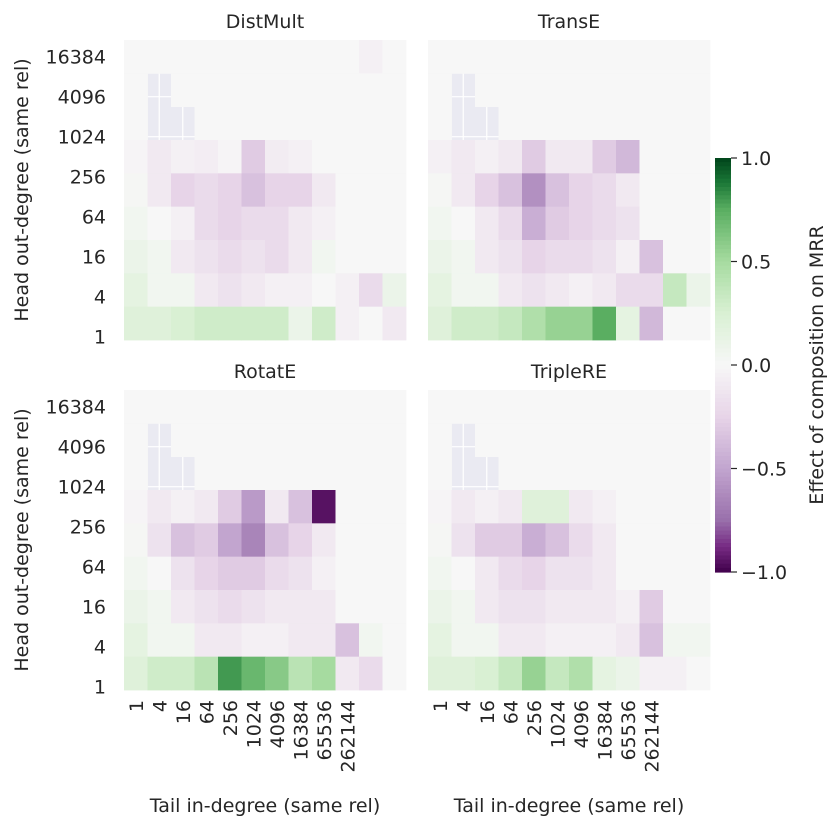 The width and height of the screenshot is (830, 835). I want to click on y-tick-label: 256, so click(88, 178).